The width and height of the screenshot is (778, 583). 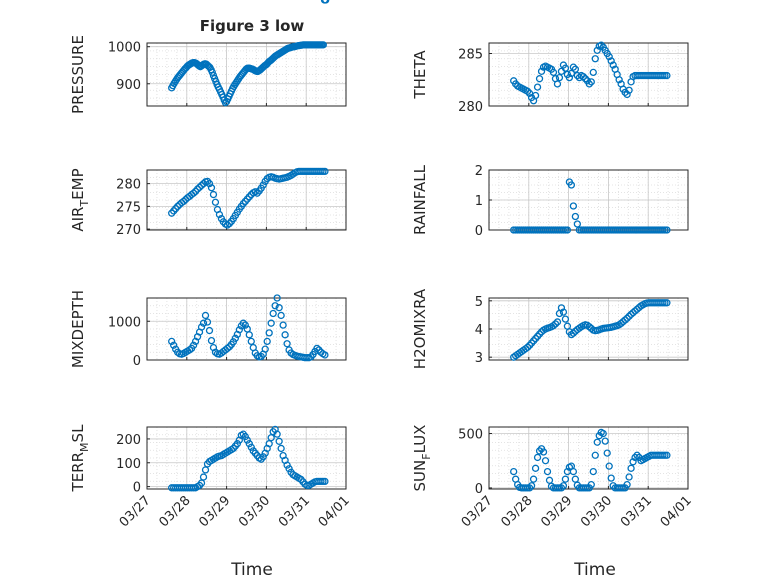 I want to click on x-tick-label: 03/29, so click(x=214, y=511).